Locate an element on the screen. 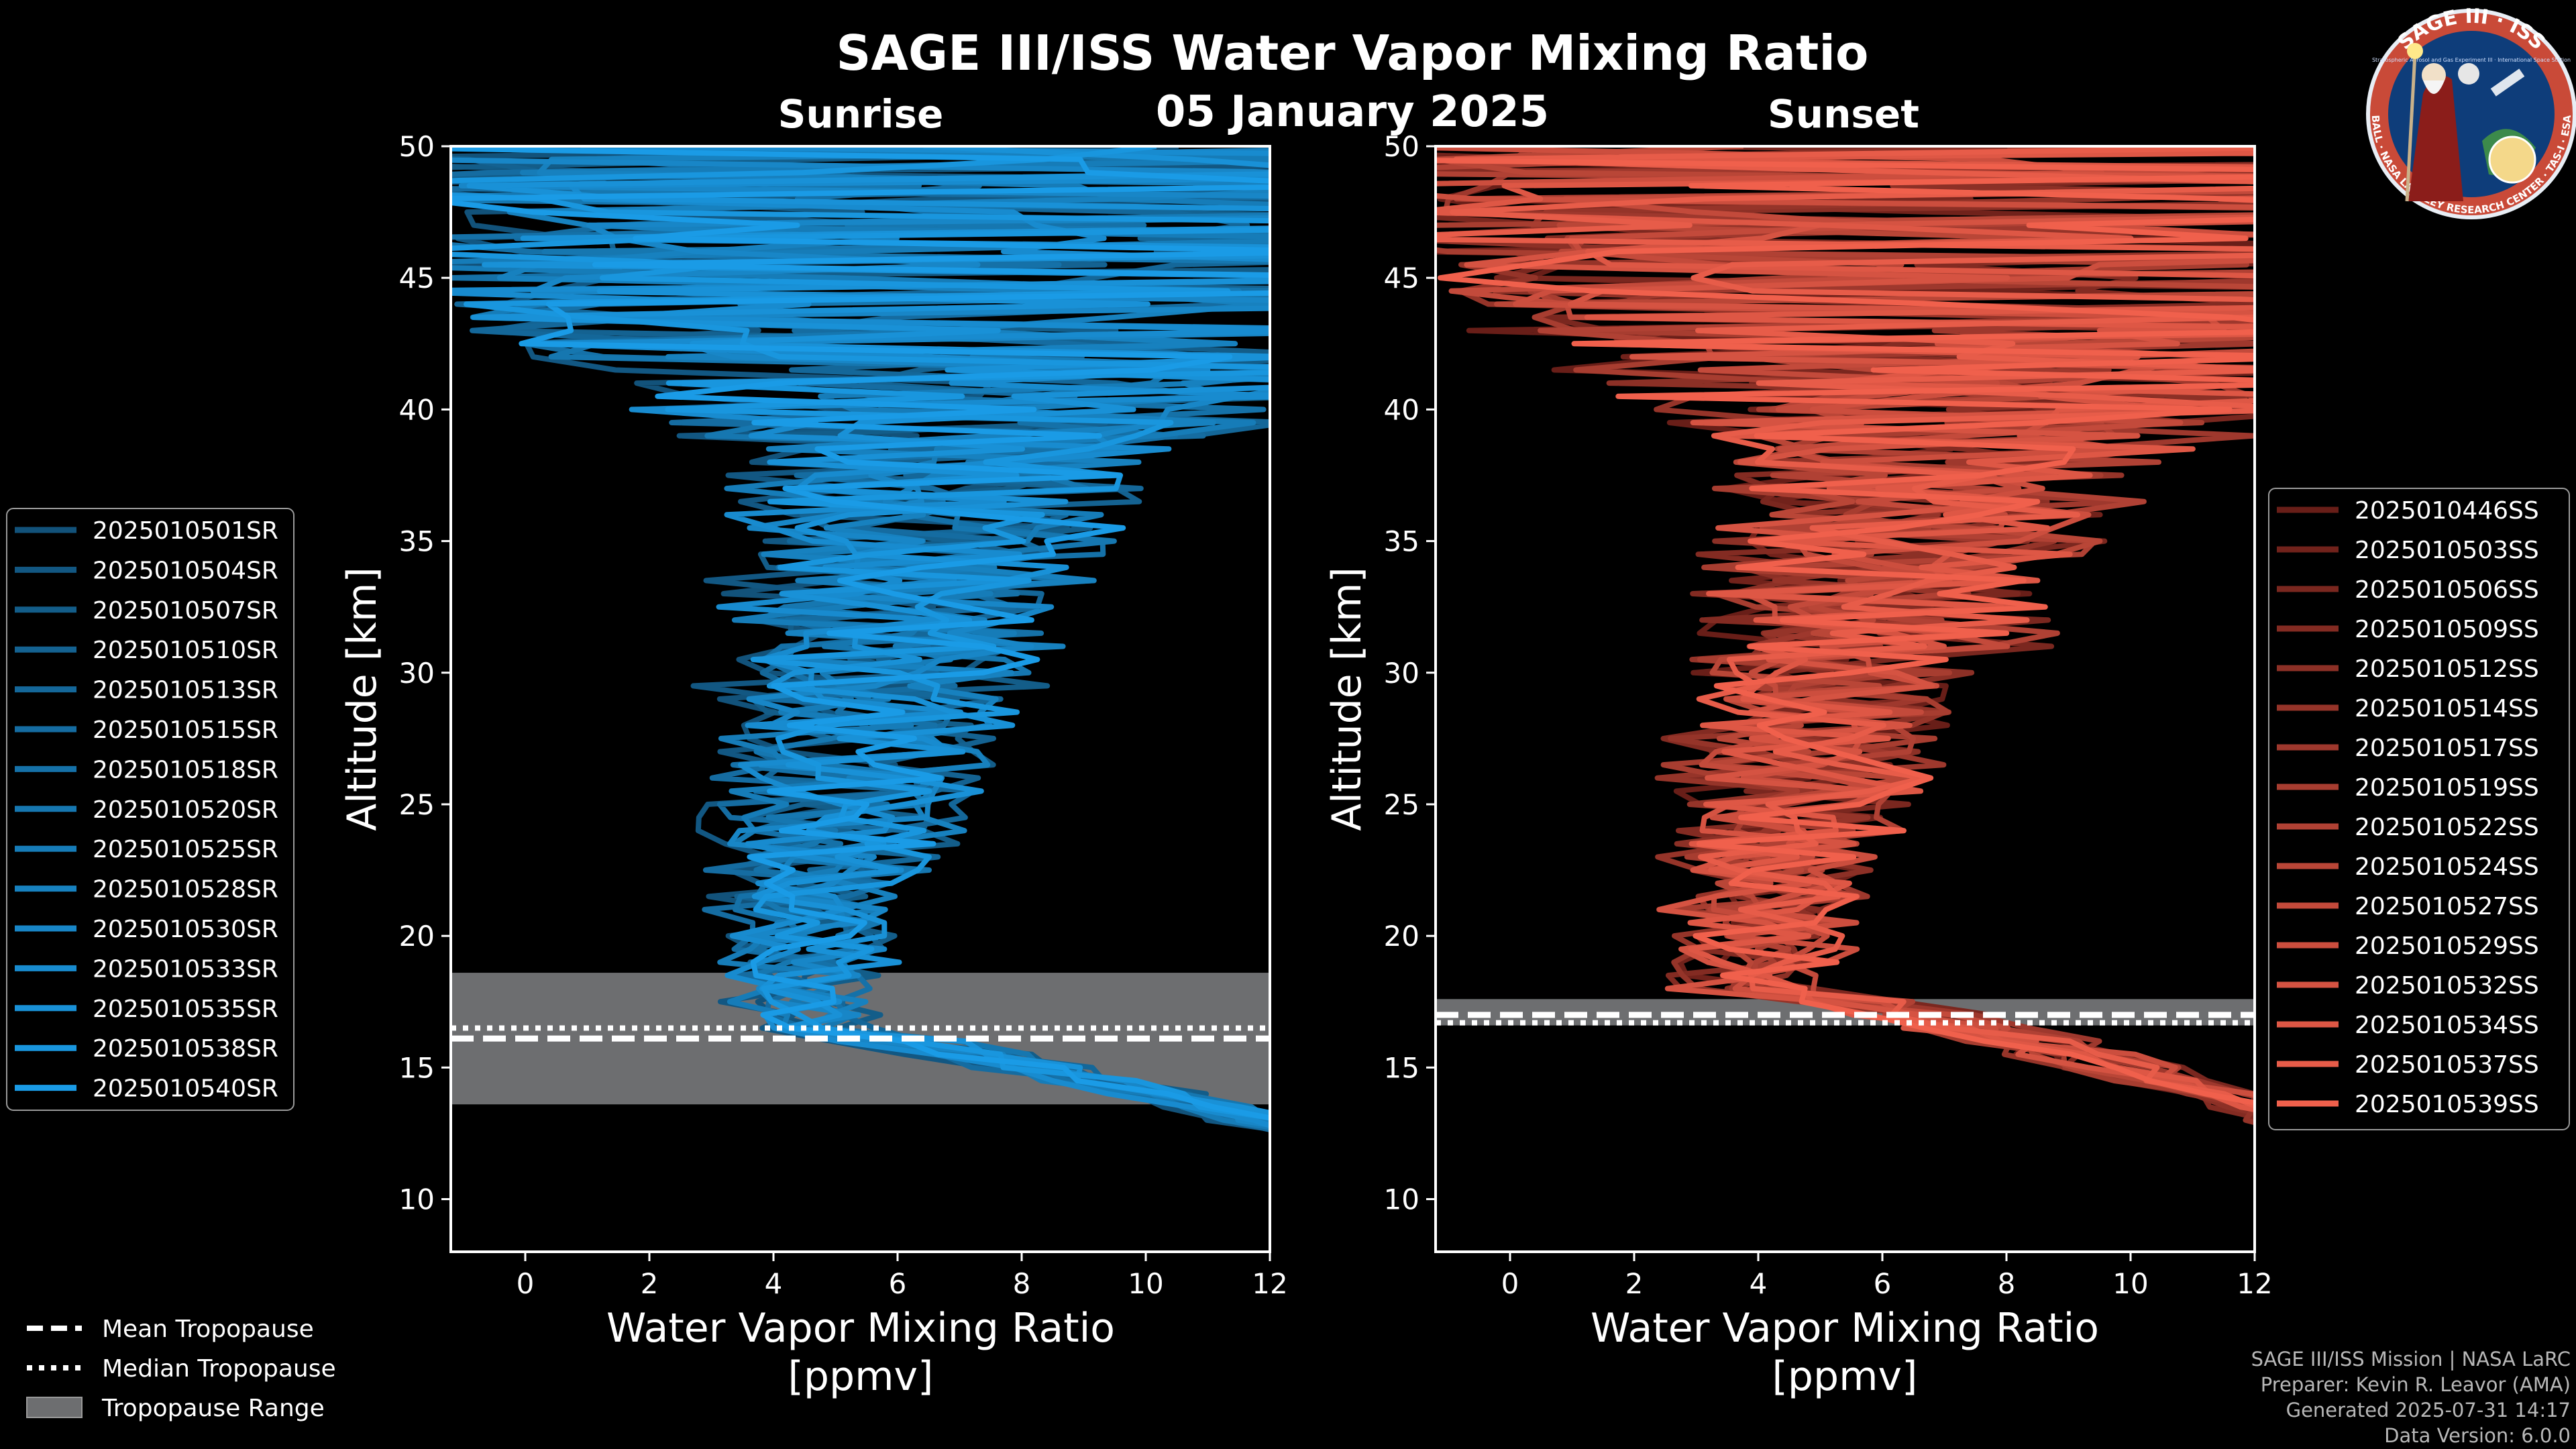 Image resolution: width=2576 pixels, height=1449 pixels. legend-mean-label: Mean Tropopause is located at coordinates (208, 1329).